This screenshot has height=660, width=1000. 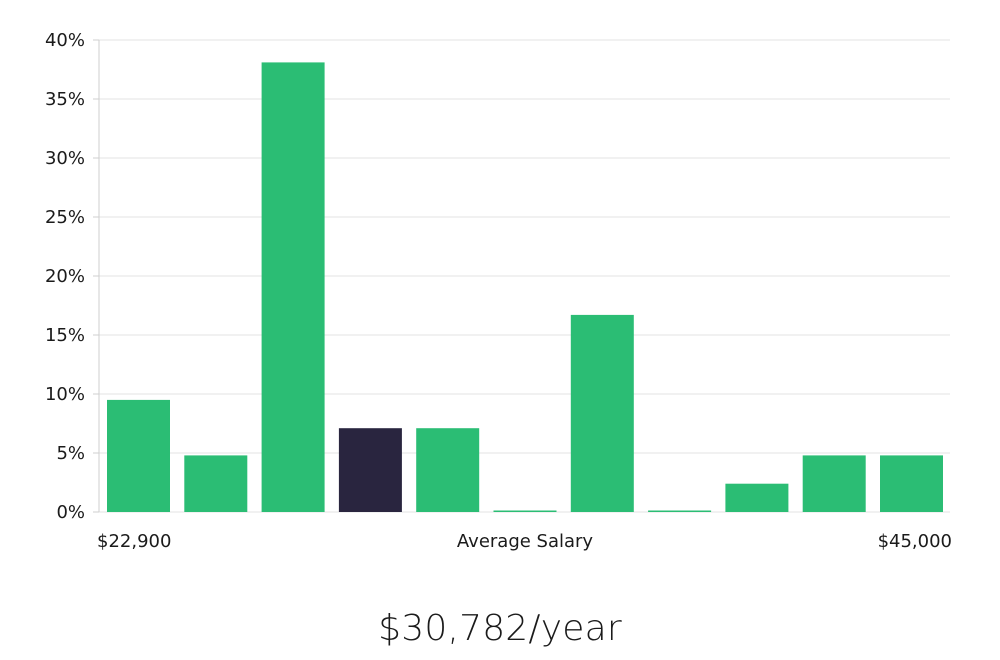 What do you see at coordinates (65, 394) in the screenshot?
I see `y-tick-label: 10%` at bounding box center [65, 394].